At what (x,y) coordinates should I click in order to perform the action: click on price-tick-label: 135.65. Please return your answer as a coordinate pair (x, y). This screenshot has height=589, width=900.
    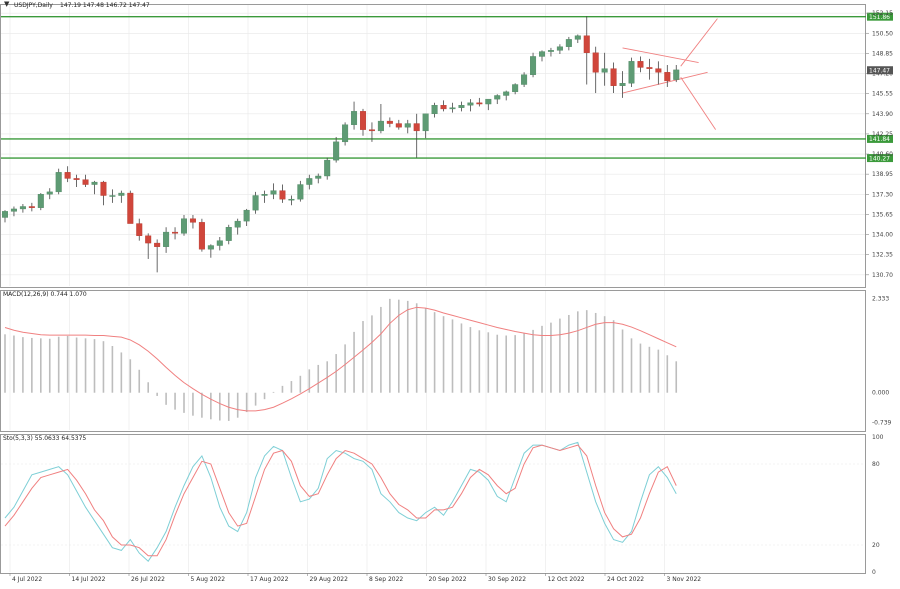
    Looking at the image, I should click on (882, 214).